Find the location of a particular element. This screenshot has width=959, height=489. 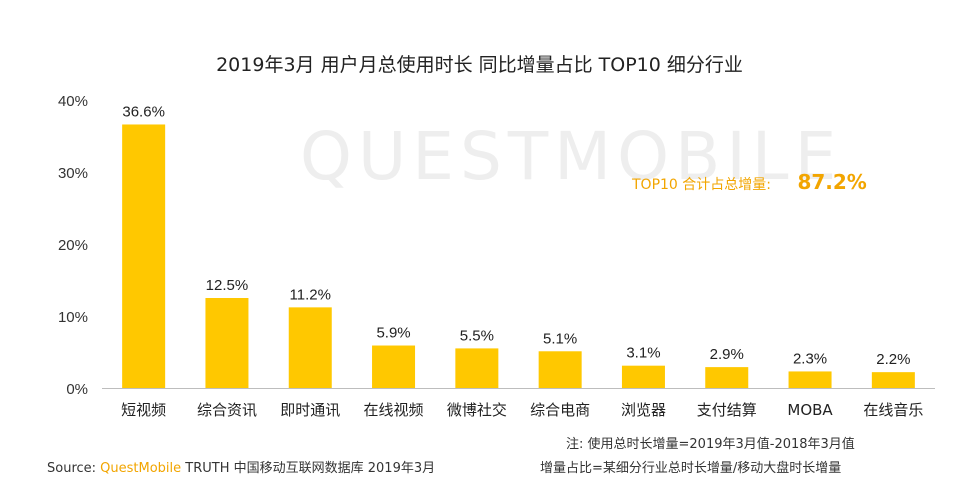

callout-label: TOP10 合计占总增量: is located at coordinates (701, 185).